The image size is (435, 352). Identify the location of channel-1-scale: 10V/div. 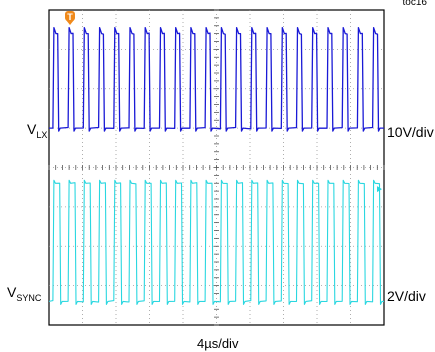
(410, 132).